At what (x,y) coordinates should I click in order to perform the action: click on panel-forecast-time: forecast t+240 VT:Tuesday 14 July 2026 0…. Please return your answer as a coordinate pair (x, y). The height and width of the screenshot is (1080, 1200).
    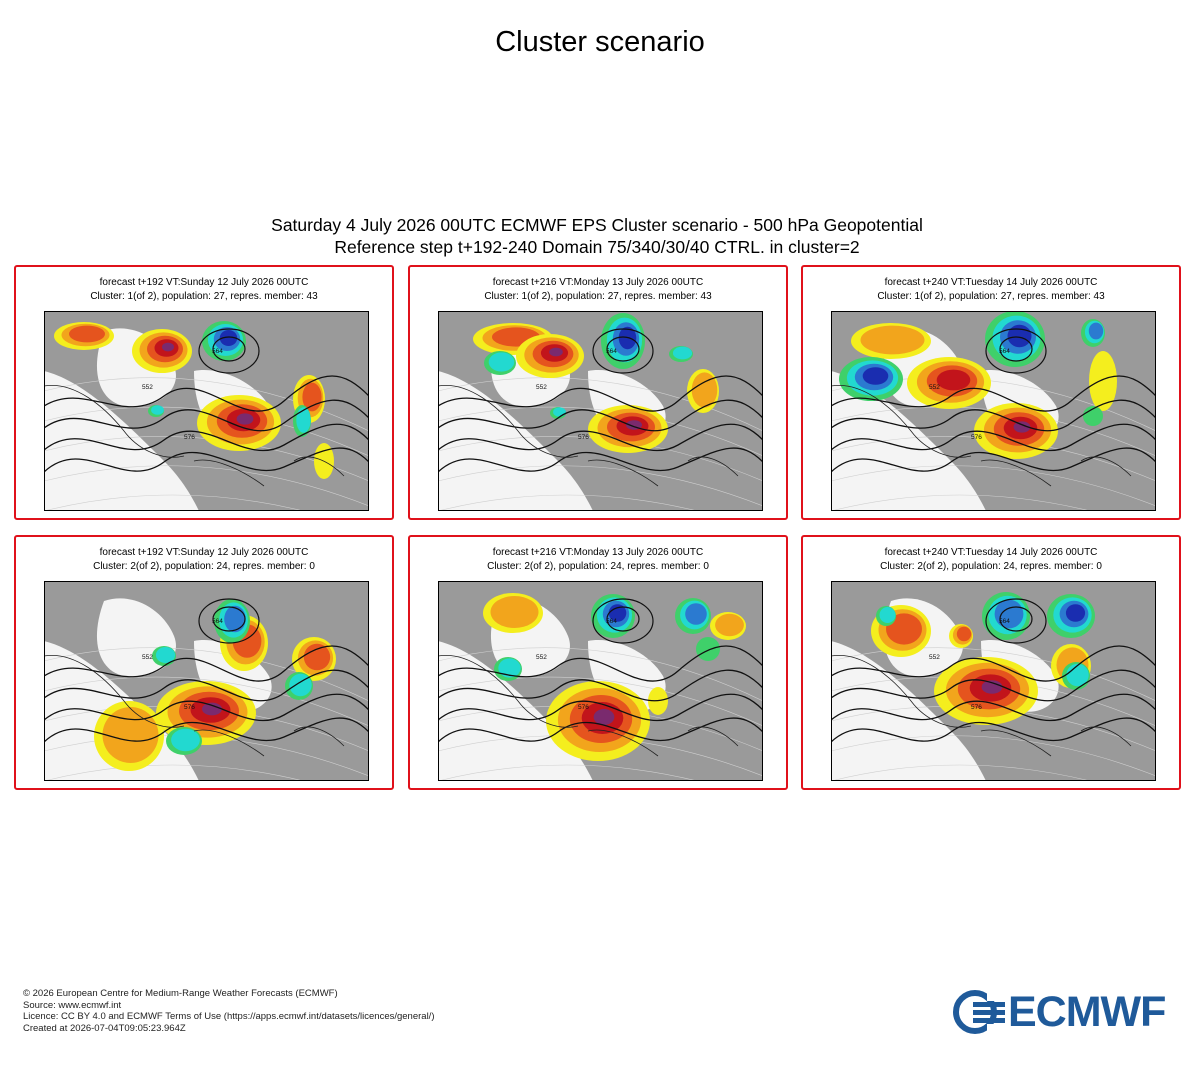
    Looking at the image, I should click on (991, 552).